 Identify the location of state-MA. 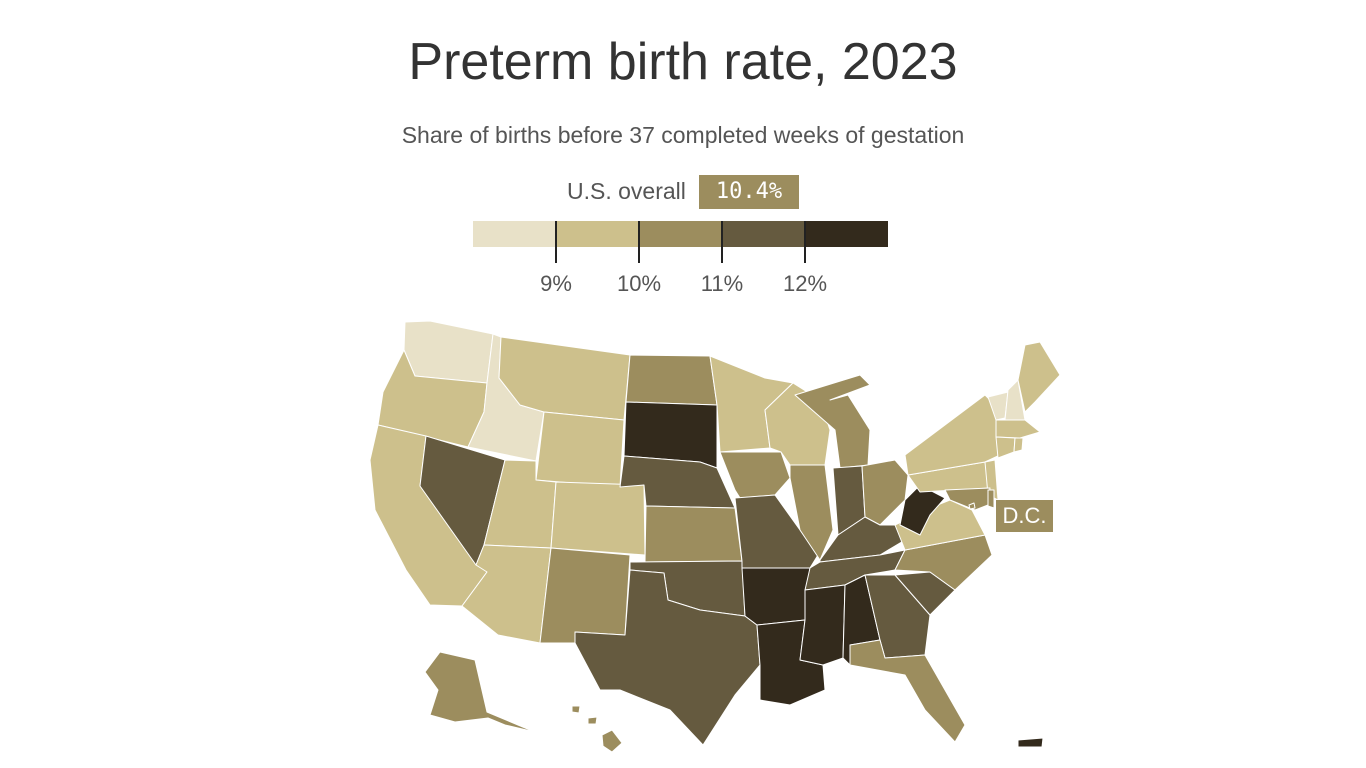
(1018, 429).